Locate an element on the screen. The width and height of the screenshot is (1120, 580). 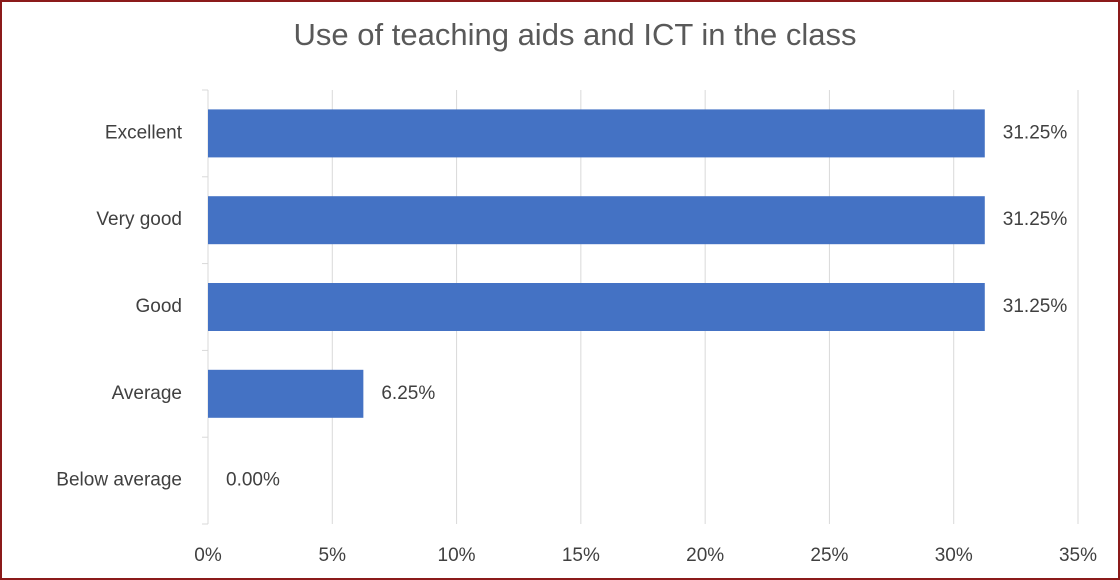
x-tick-label: 25% is located at coordinates (829, 555).